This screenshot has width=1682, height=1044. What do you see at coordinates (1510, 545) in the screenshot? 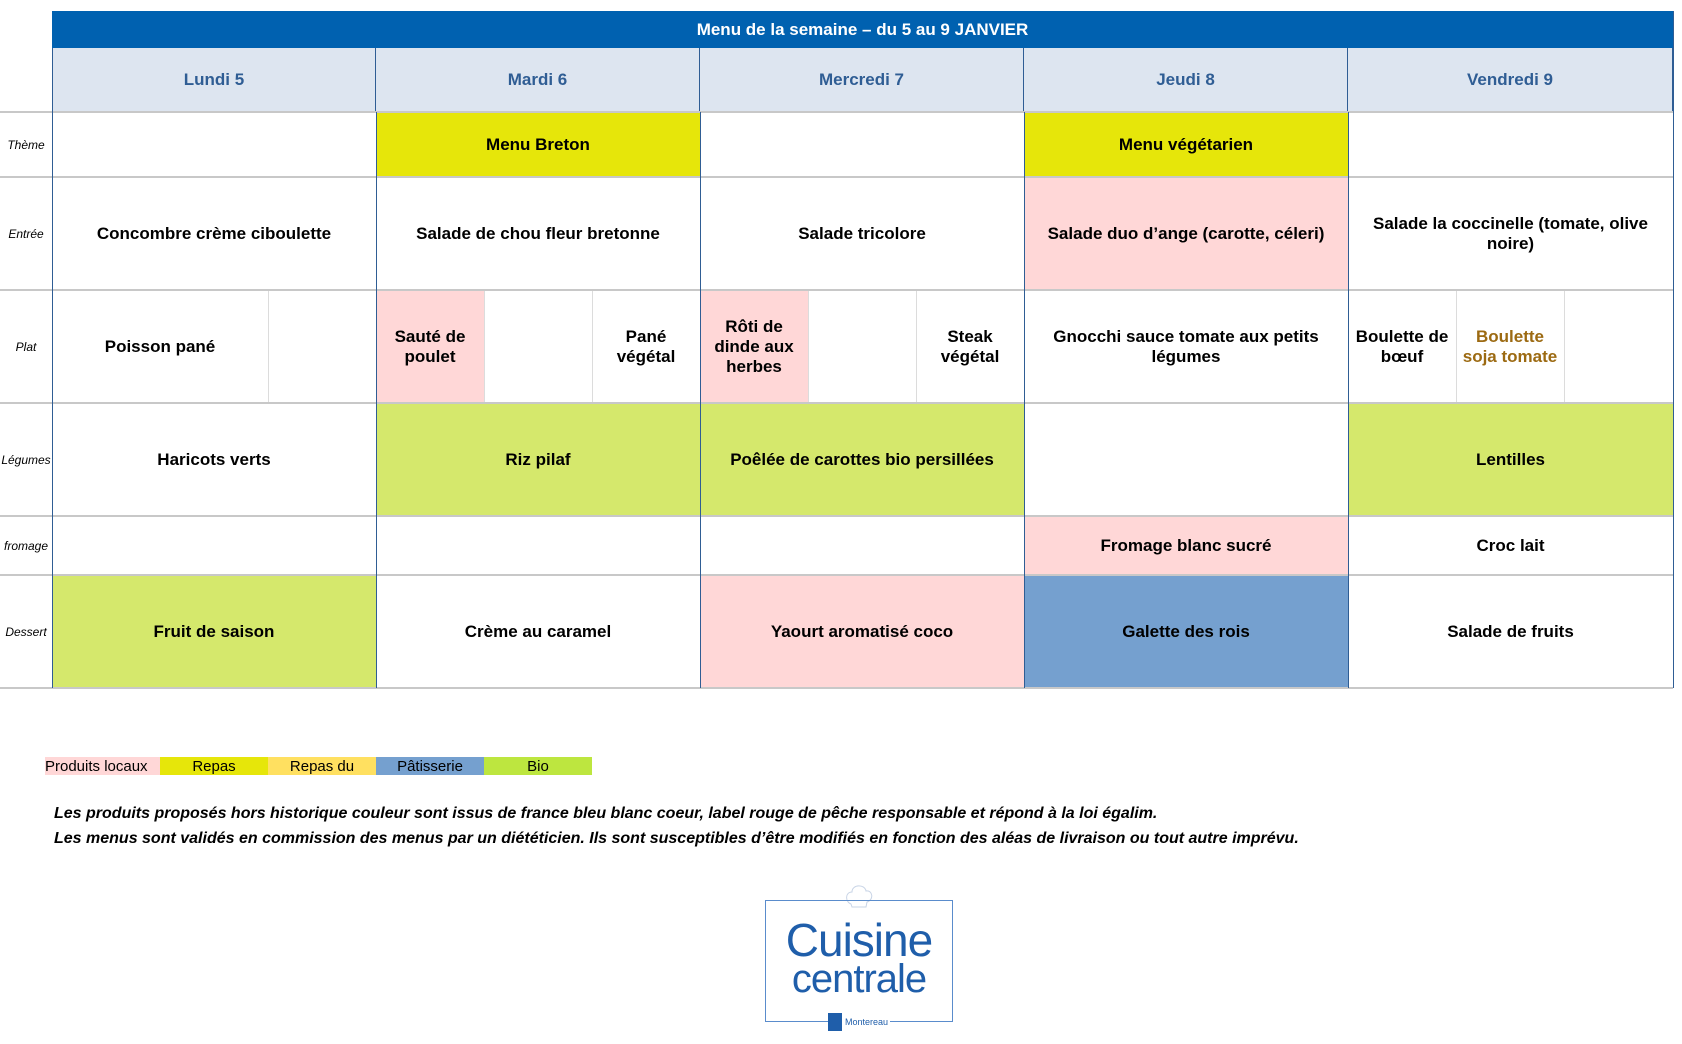
I see `fromage-vendredi: Croc lait` at bounding box center [1510, 545].